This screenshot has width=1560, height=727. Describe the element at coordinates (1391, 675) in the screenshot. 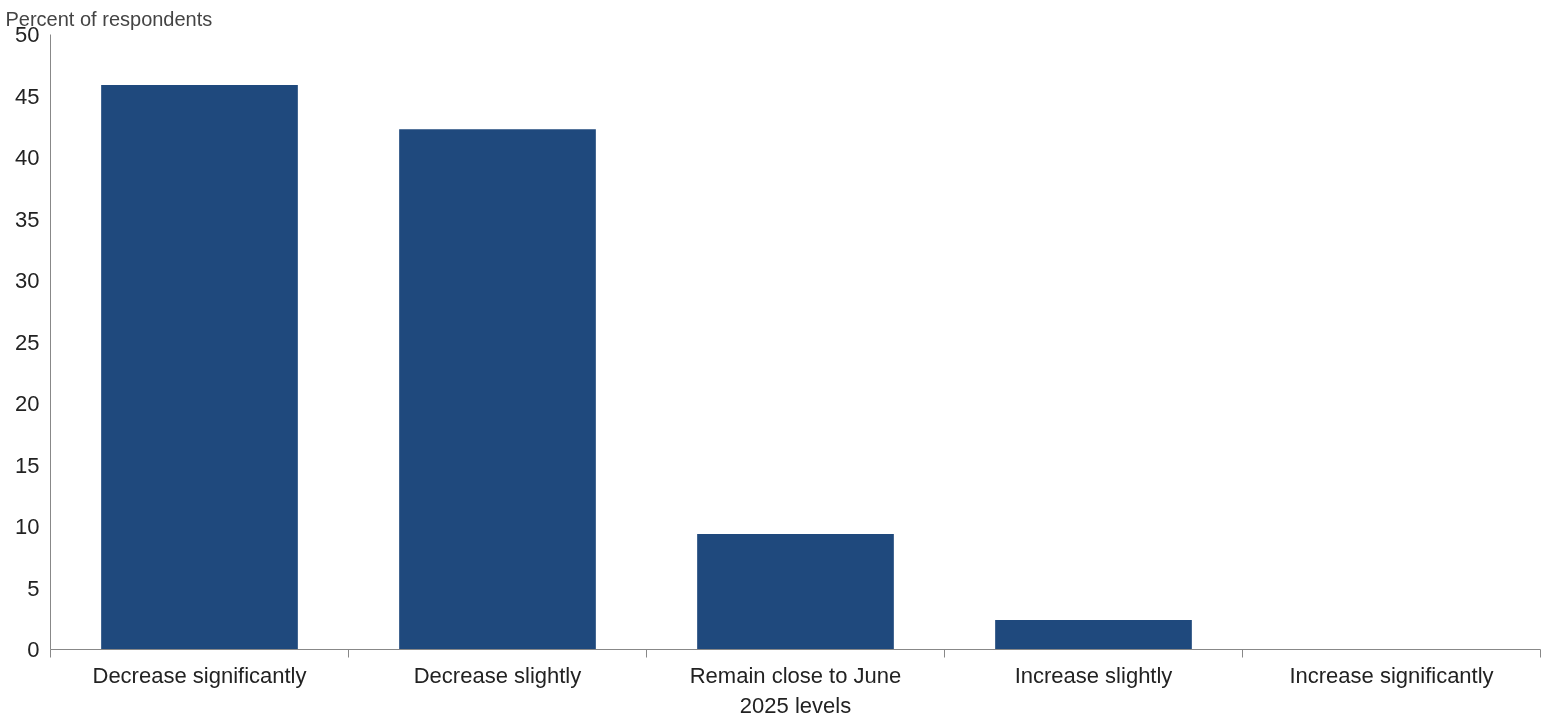

I see `x-tick-label: Increase significantly` at that location.